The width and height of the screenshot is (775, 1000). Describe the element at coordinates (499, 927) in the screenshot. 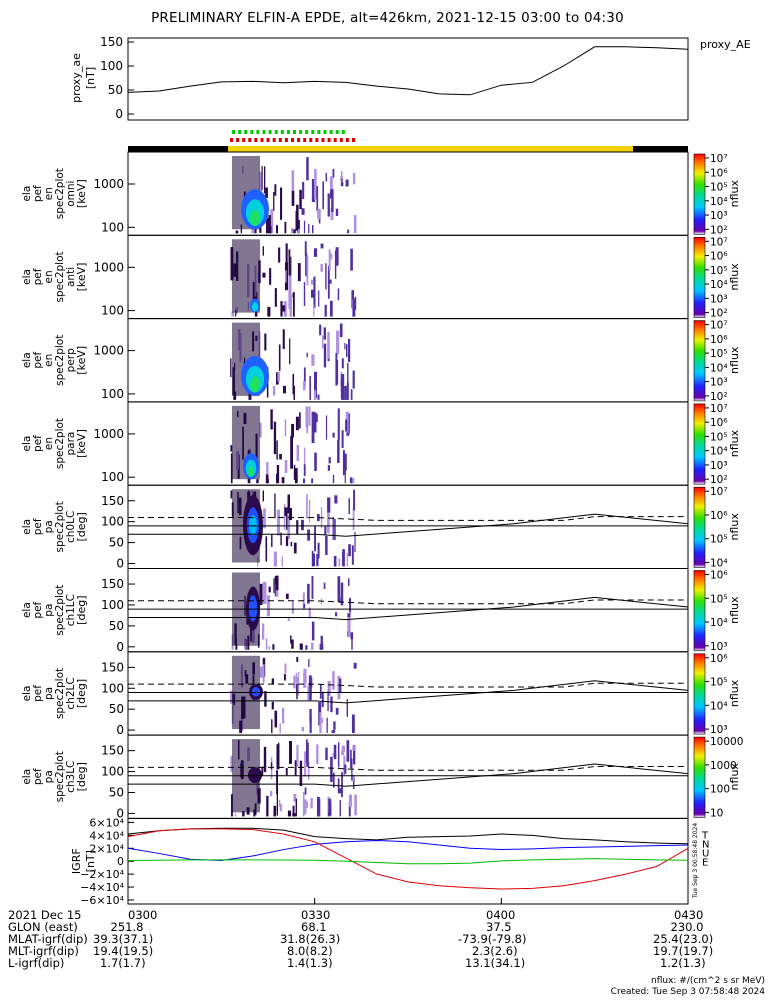

I see `time-axis-value: 37.5` at that location.